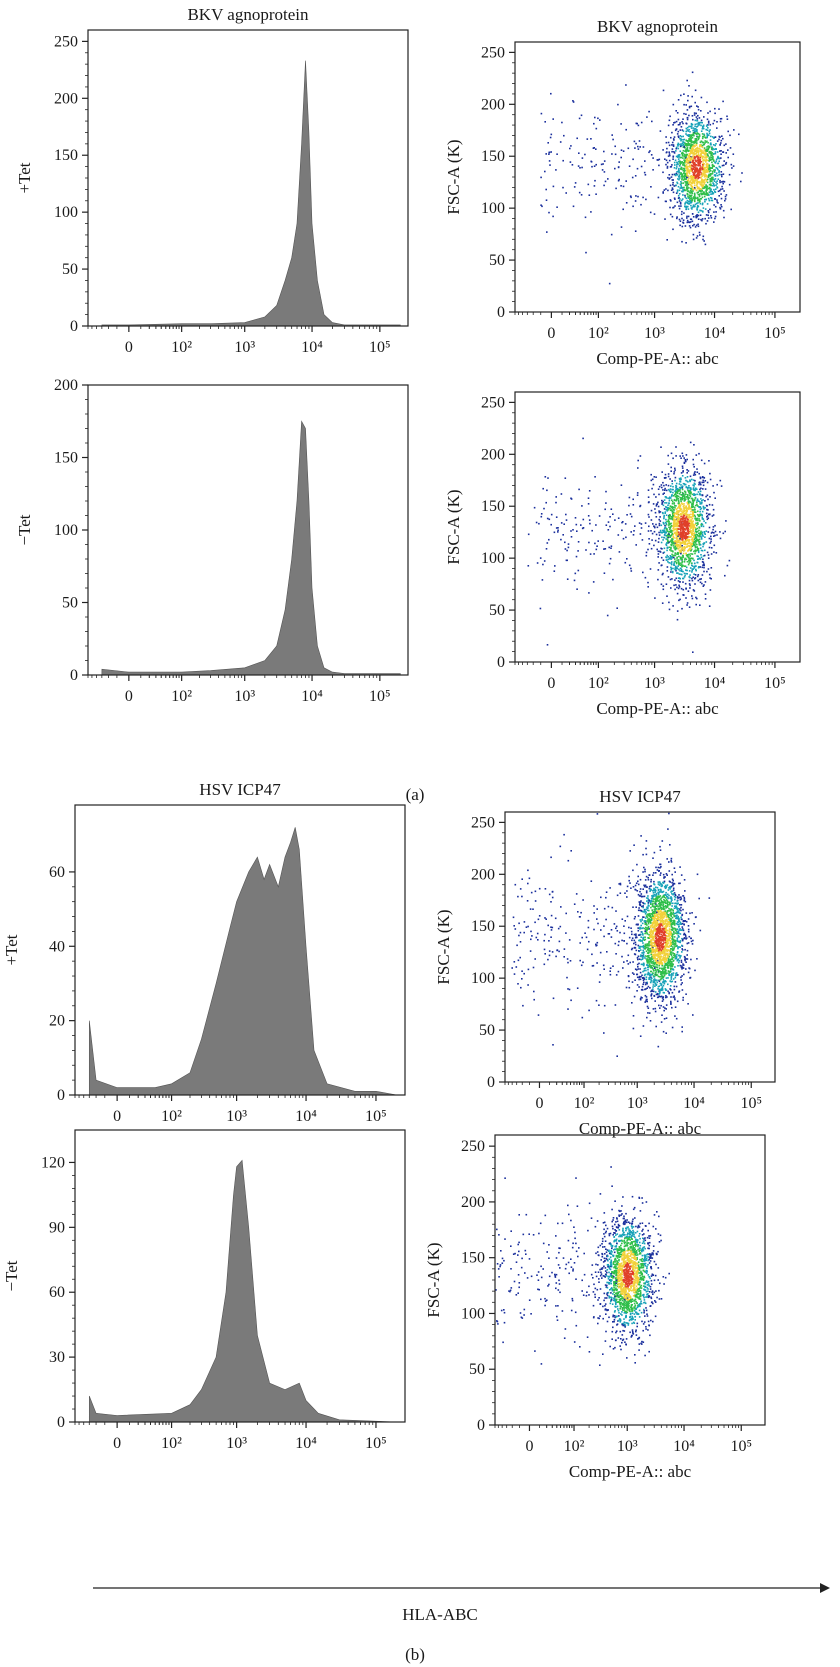  I want to click on y-tick-label: 40, so click(57, 946).